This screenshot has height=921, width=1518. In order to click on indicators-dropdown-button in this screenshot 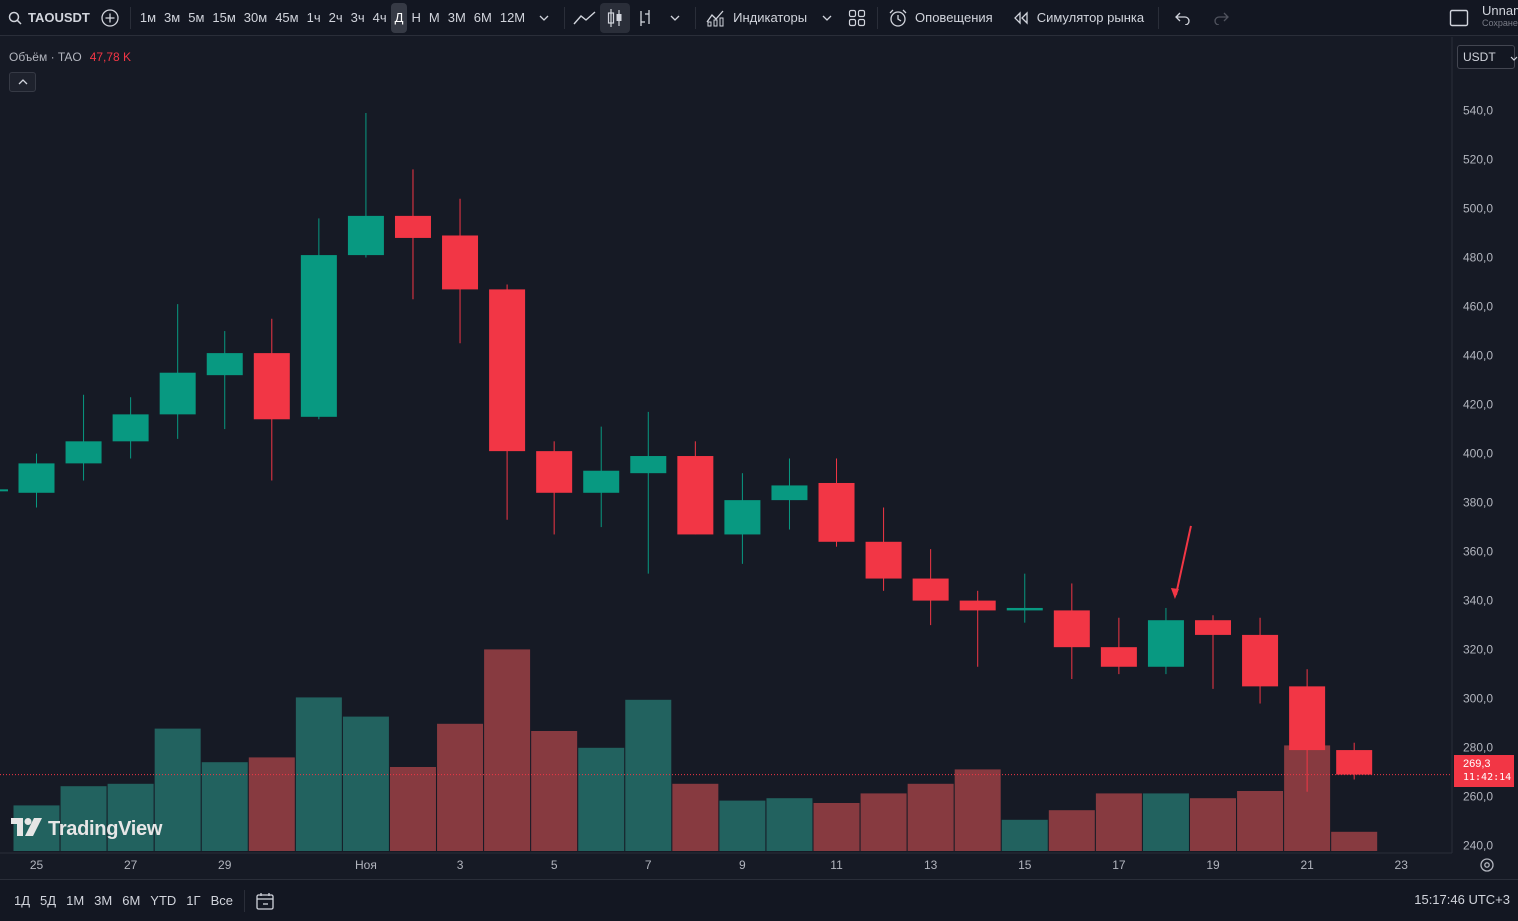, I will do `click(827, 18)`.